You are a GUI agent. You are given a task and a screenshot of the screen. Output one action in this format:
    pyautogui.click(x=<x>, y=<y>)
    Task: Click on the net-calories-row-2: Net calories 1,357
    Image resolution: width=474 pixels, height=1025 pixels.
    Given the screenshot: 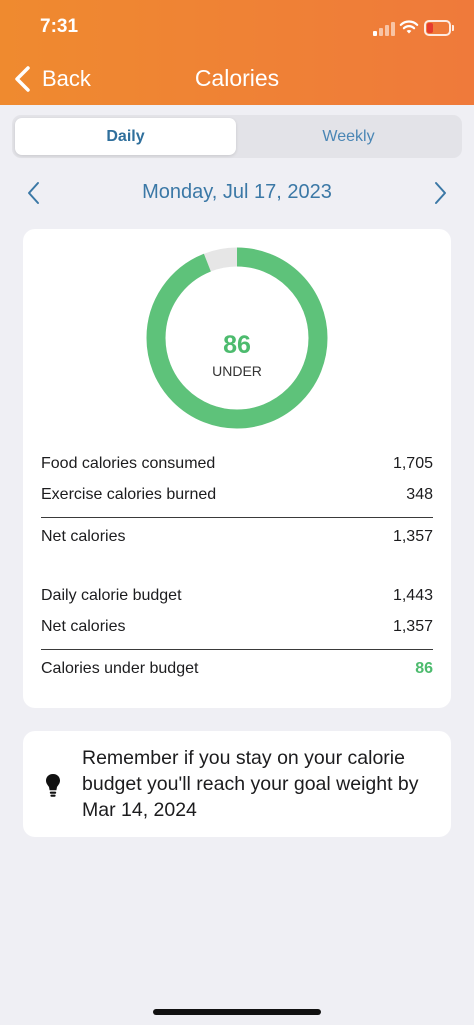 What is the action you would take?
    pyautogui.click(x=237, y=627)
    